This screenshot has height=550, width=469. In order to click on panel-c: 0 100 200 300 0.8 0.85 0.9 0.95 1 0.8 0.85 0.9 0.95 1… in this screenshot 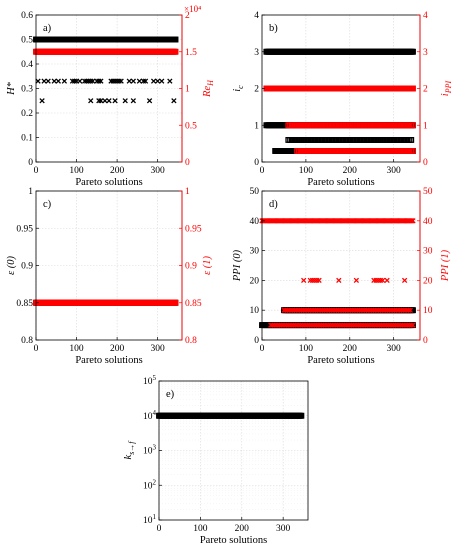, I will do `click(109, 276)`.